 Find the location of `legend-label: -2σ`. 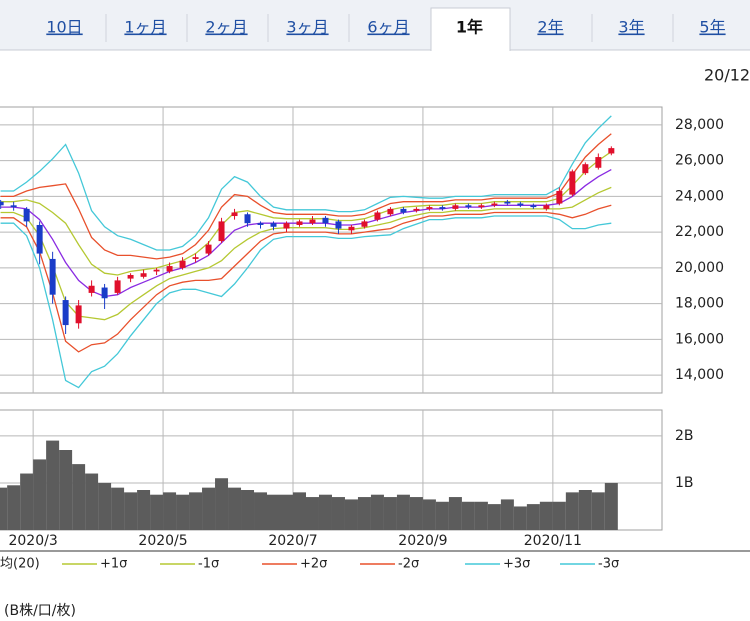

legend-label: -2σ is located at coordinates (408, 564).